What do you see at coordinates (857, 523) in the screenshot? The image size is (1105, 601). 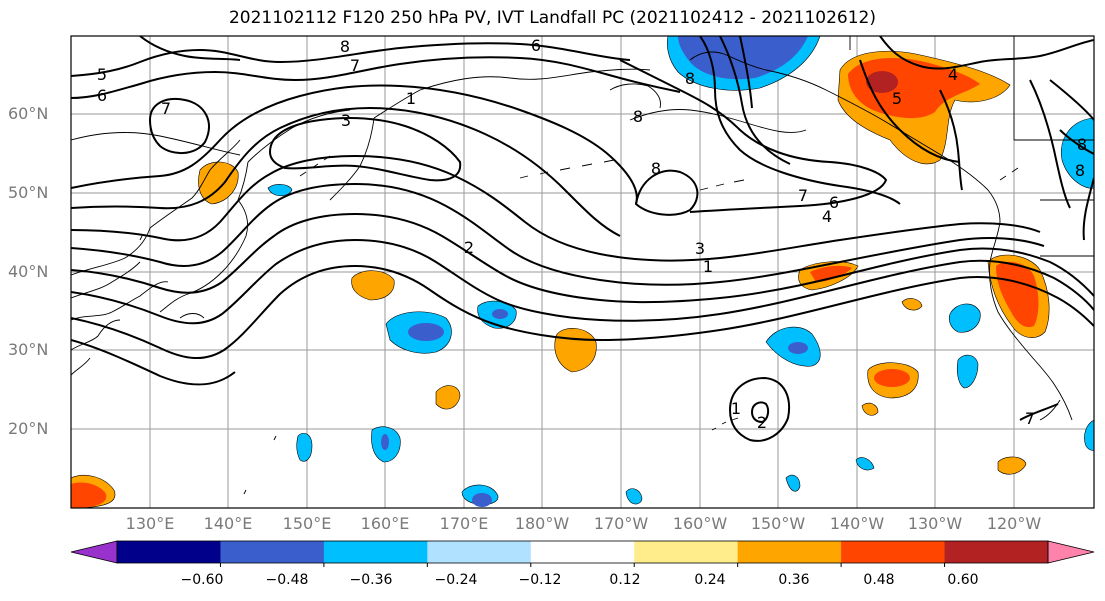 I see `lon-label: 140°W` at bounding box center [857, 523].